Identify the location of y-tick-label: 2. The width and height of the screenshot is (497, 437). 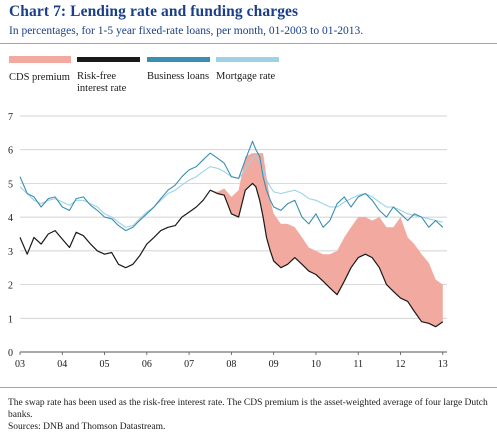
(10, 286).